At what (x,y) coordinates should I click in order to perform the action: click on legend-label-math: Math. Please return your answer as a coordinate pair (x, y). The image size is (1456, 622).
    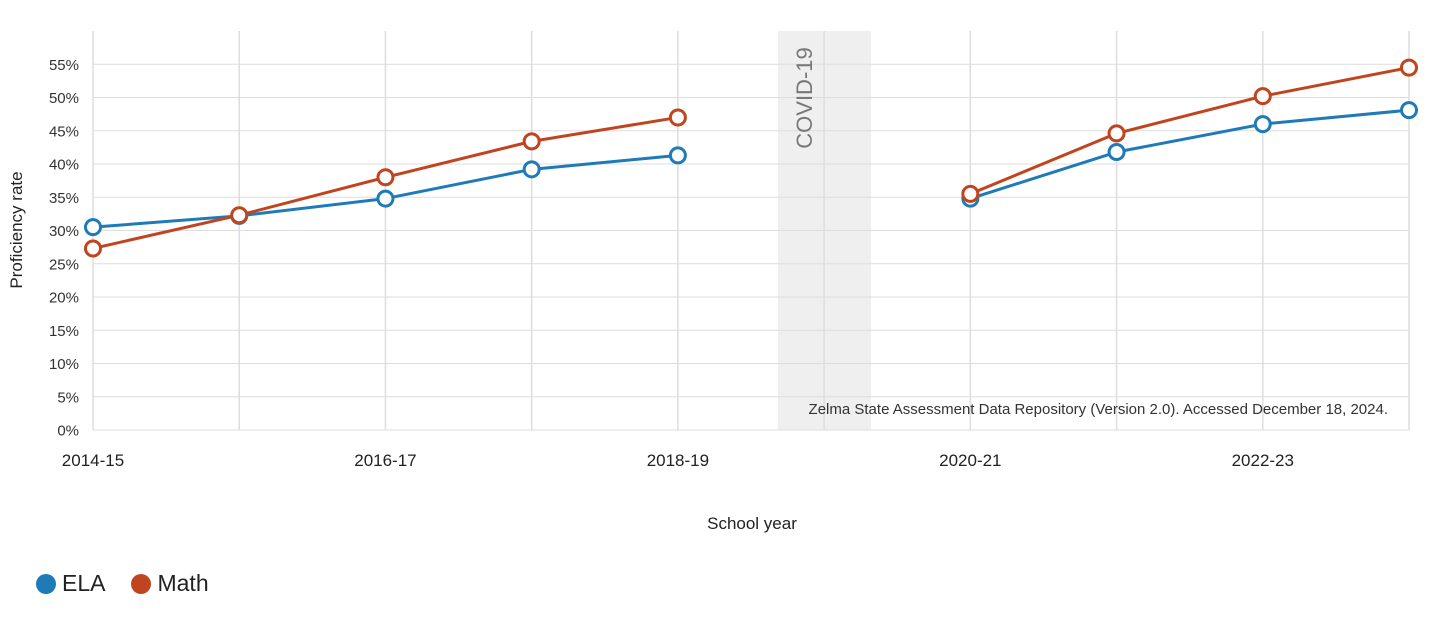
    Looking at the image, I should click on (183, 583).